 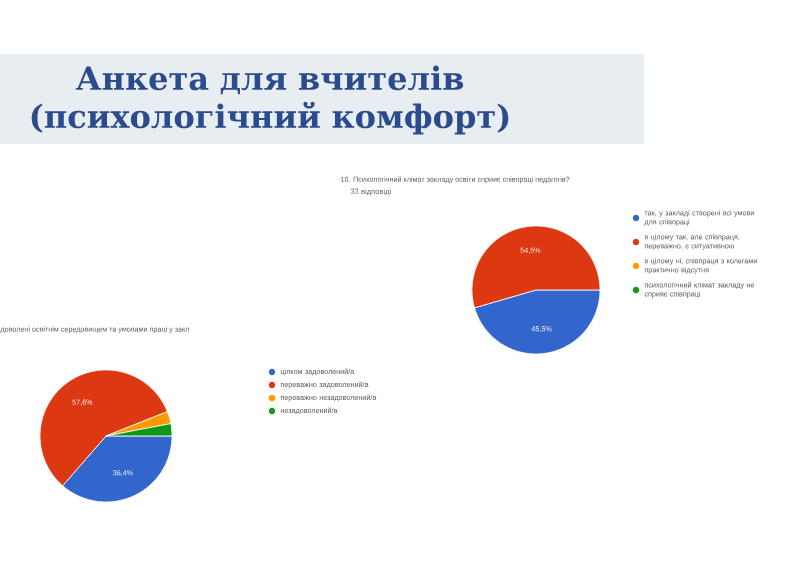 I want to click on text: Анкета для вчителів (психологічний комфорт), so click(x=270, y=100).